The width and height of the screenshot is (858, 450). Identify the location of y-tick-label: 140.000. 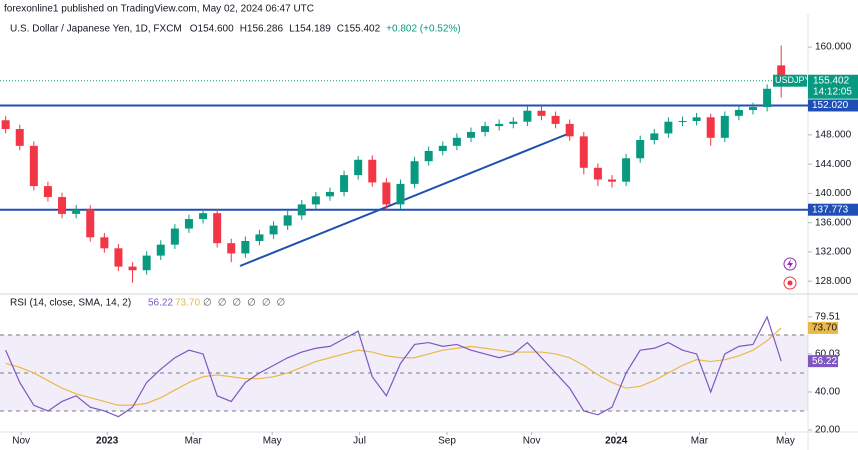
(833, 193).